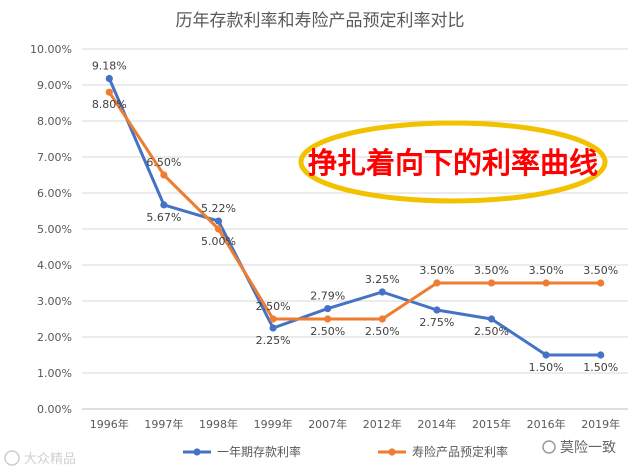  I want to click on y-tick-label: 0.00%, so click(54, 409).